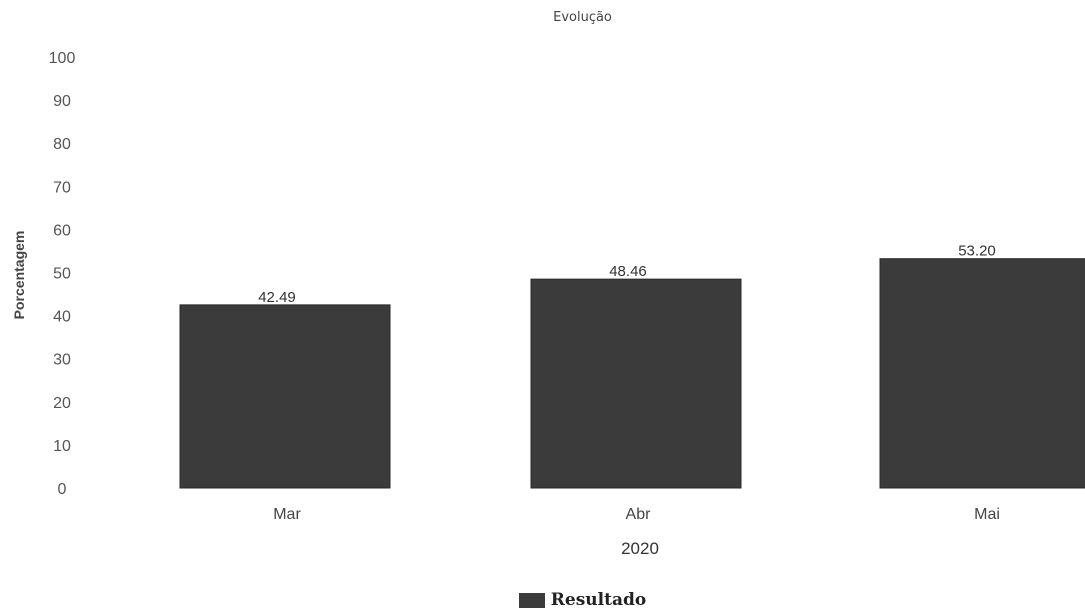  I want to click on y-axis-ticks: 0 10 20 30 40 50 60 70 80 90 100, so click(62, 274).